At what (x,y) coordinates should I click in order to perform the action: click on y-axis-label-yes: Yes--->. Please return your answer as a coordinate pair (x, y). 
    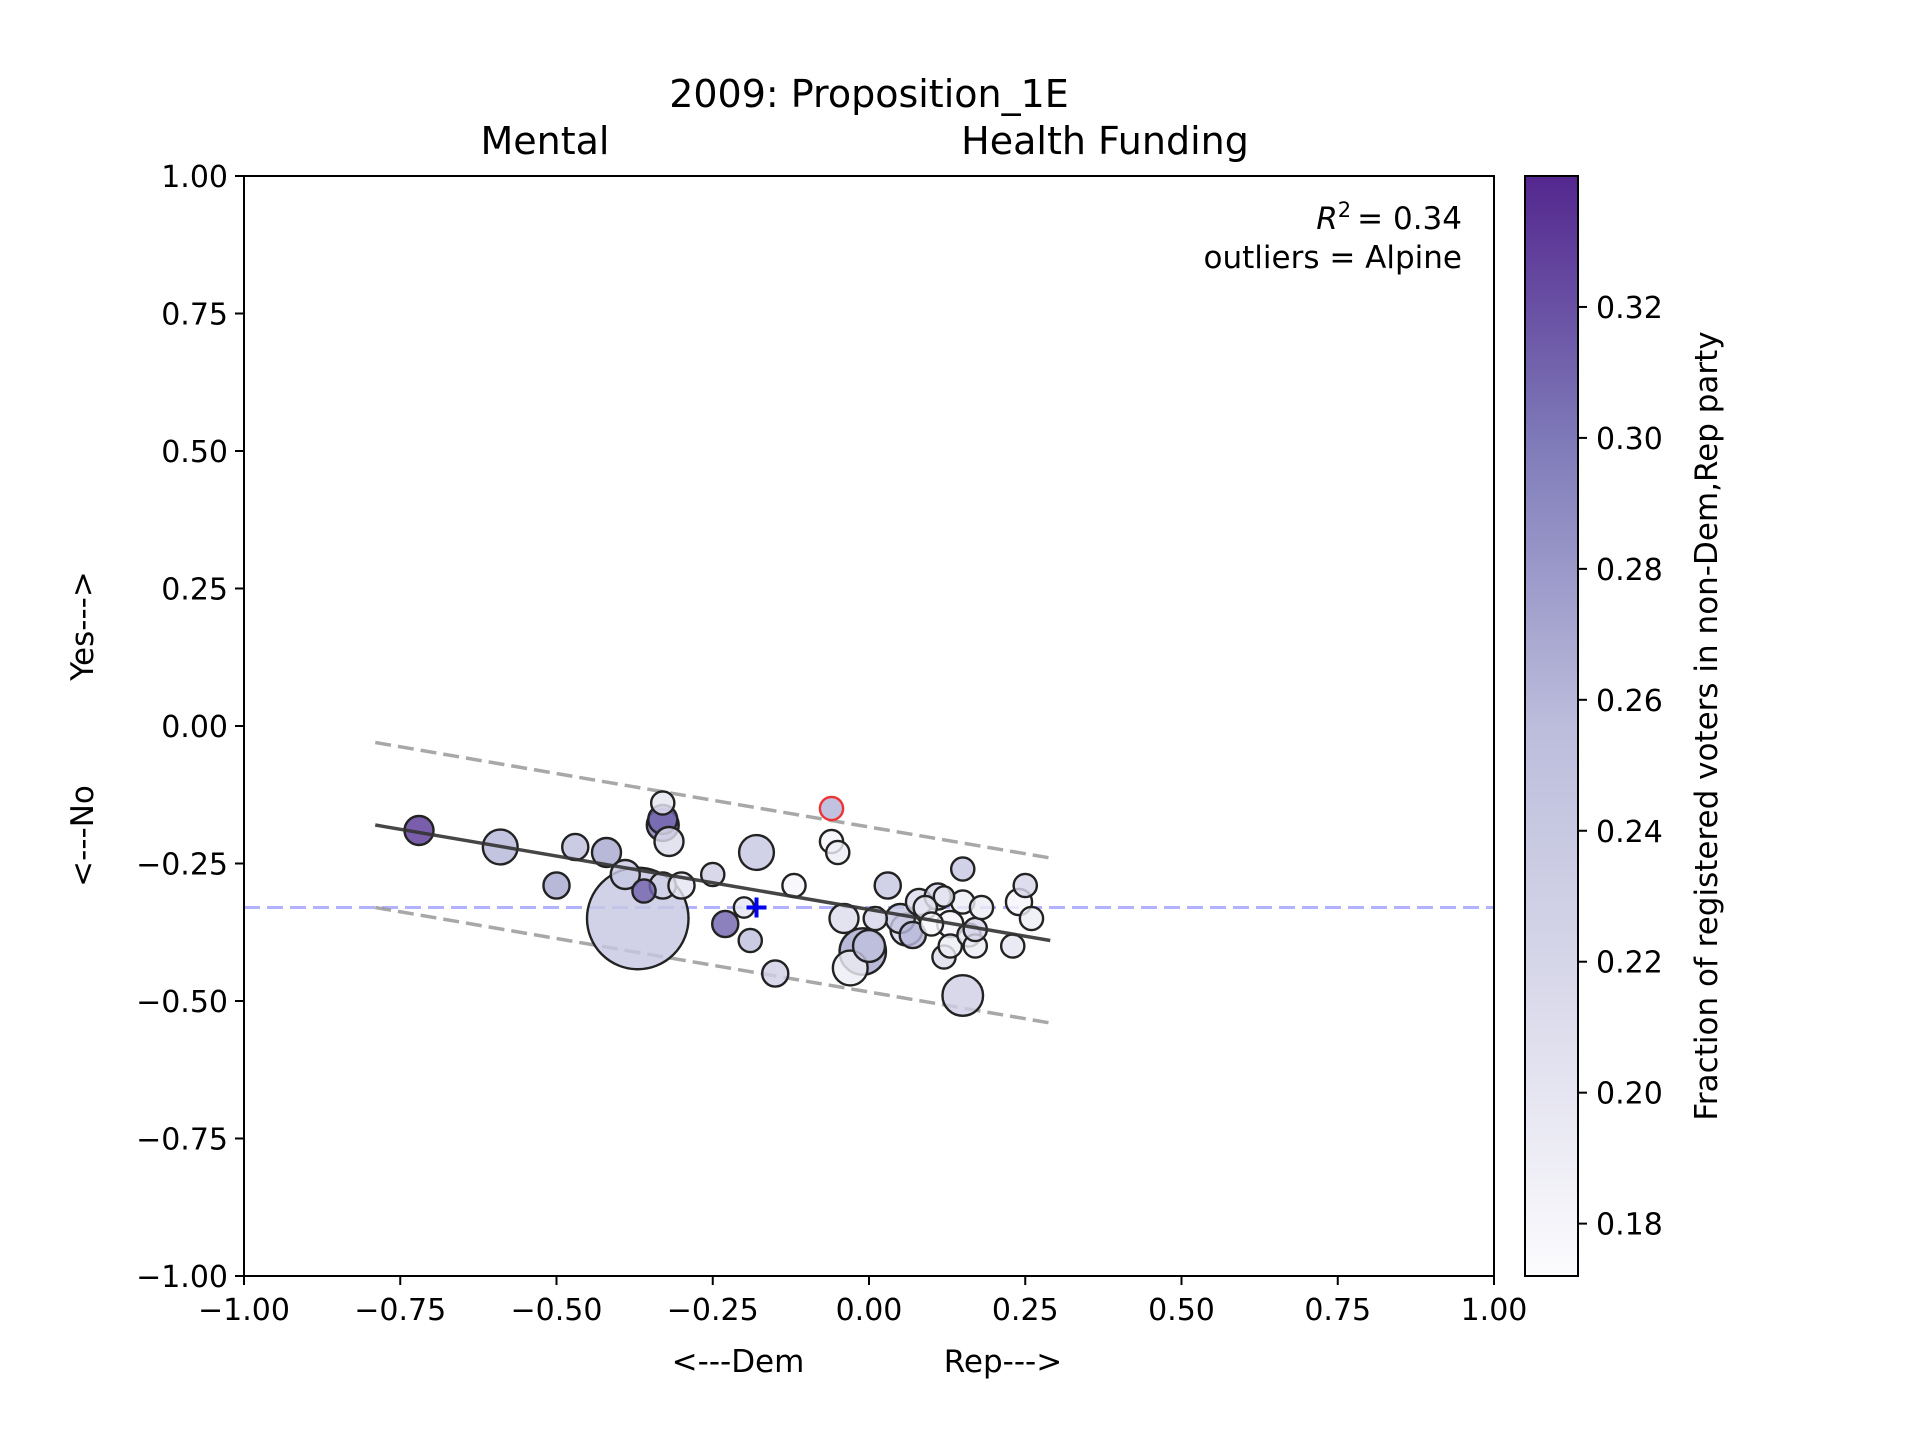
    Looking at the image, I should click on (83, 626).